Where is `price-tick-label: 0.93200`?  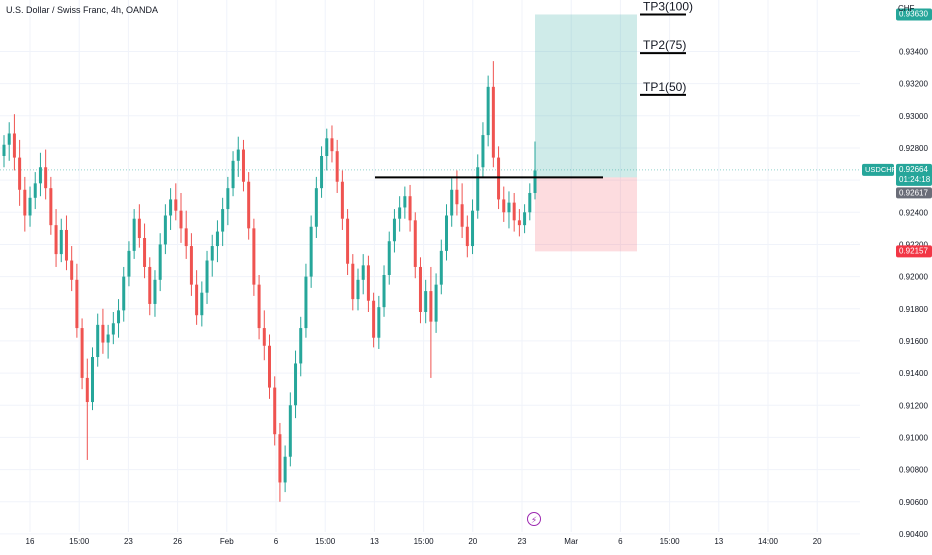 price-tick-label: 0.93200 is located at coordinates (913, 84).